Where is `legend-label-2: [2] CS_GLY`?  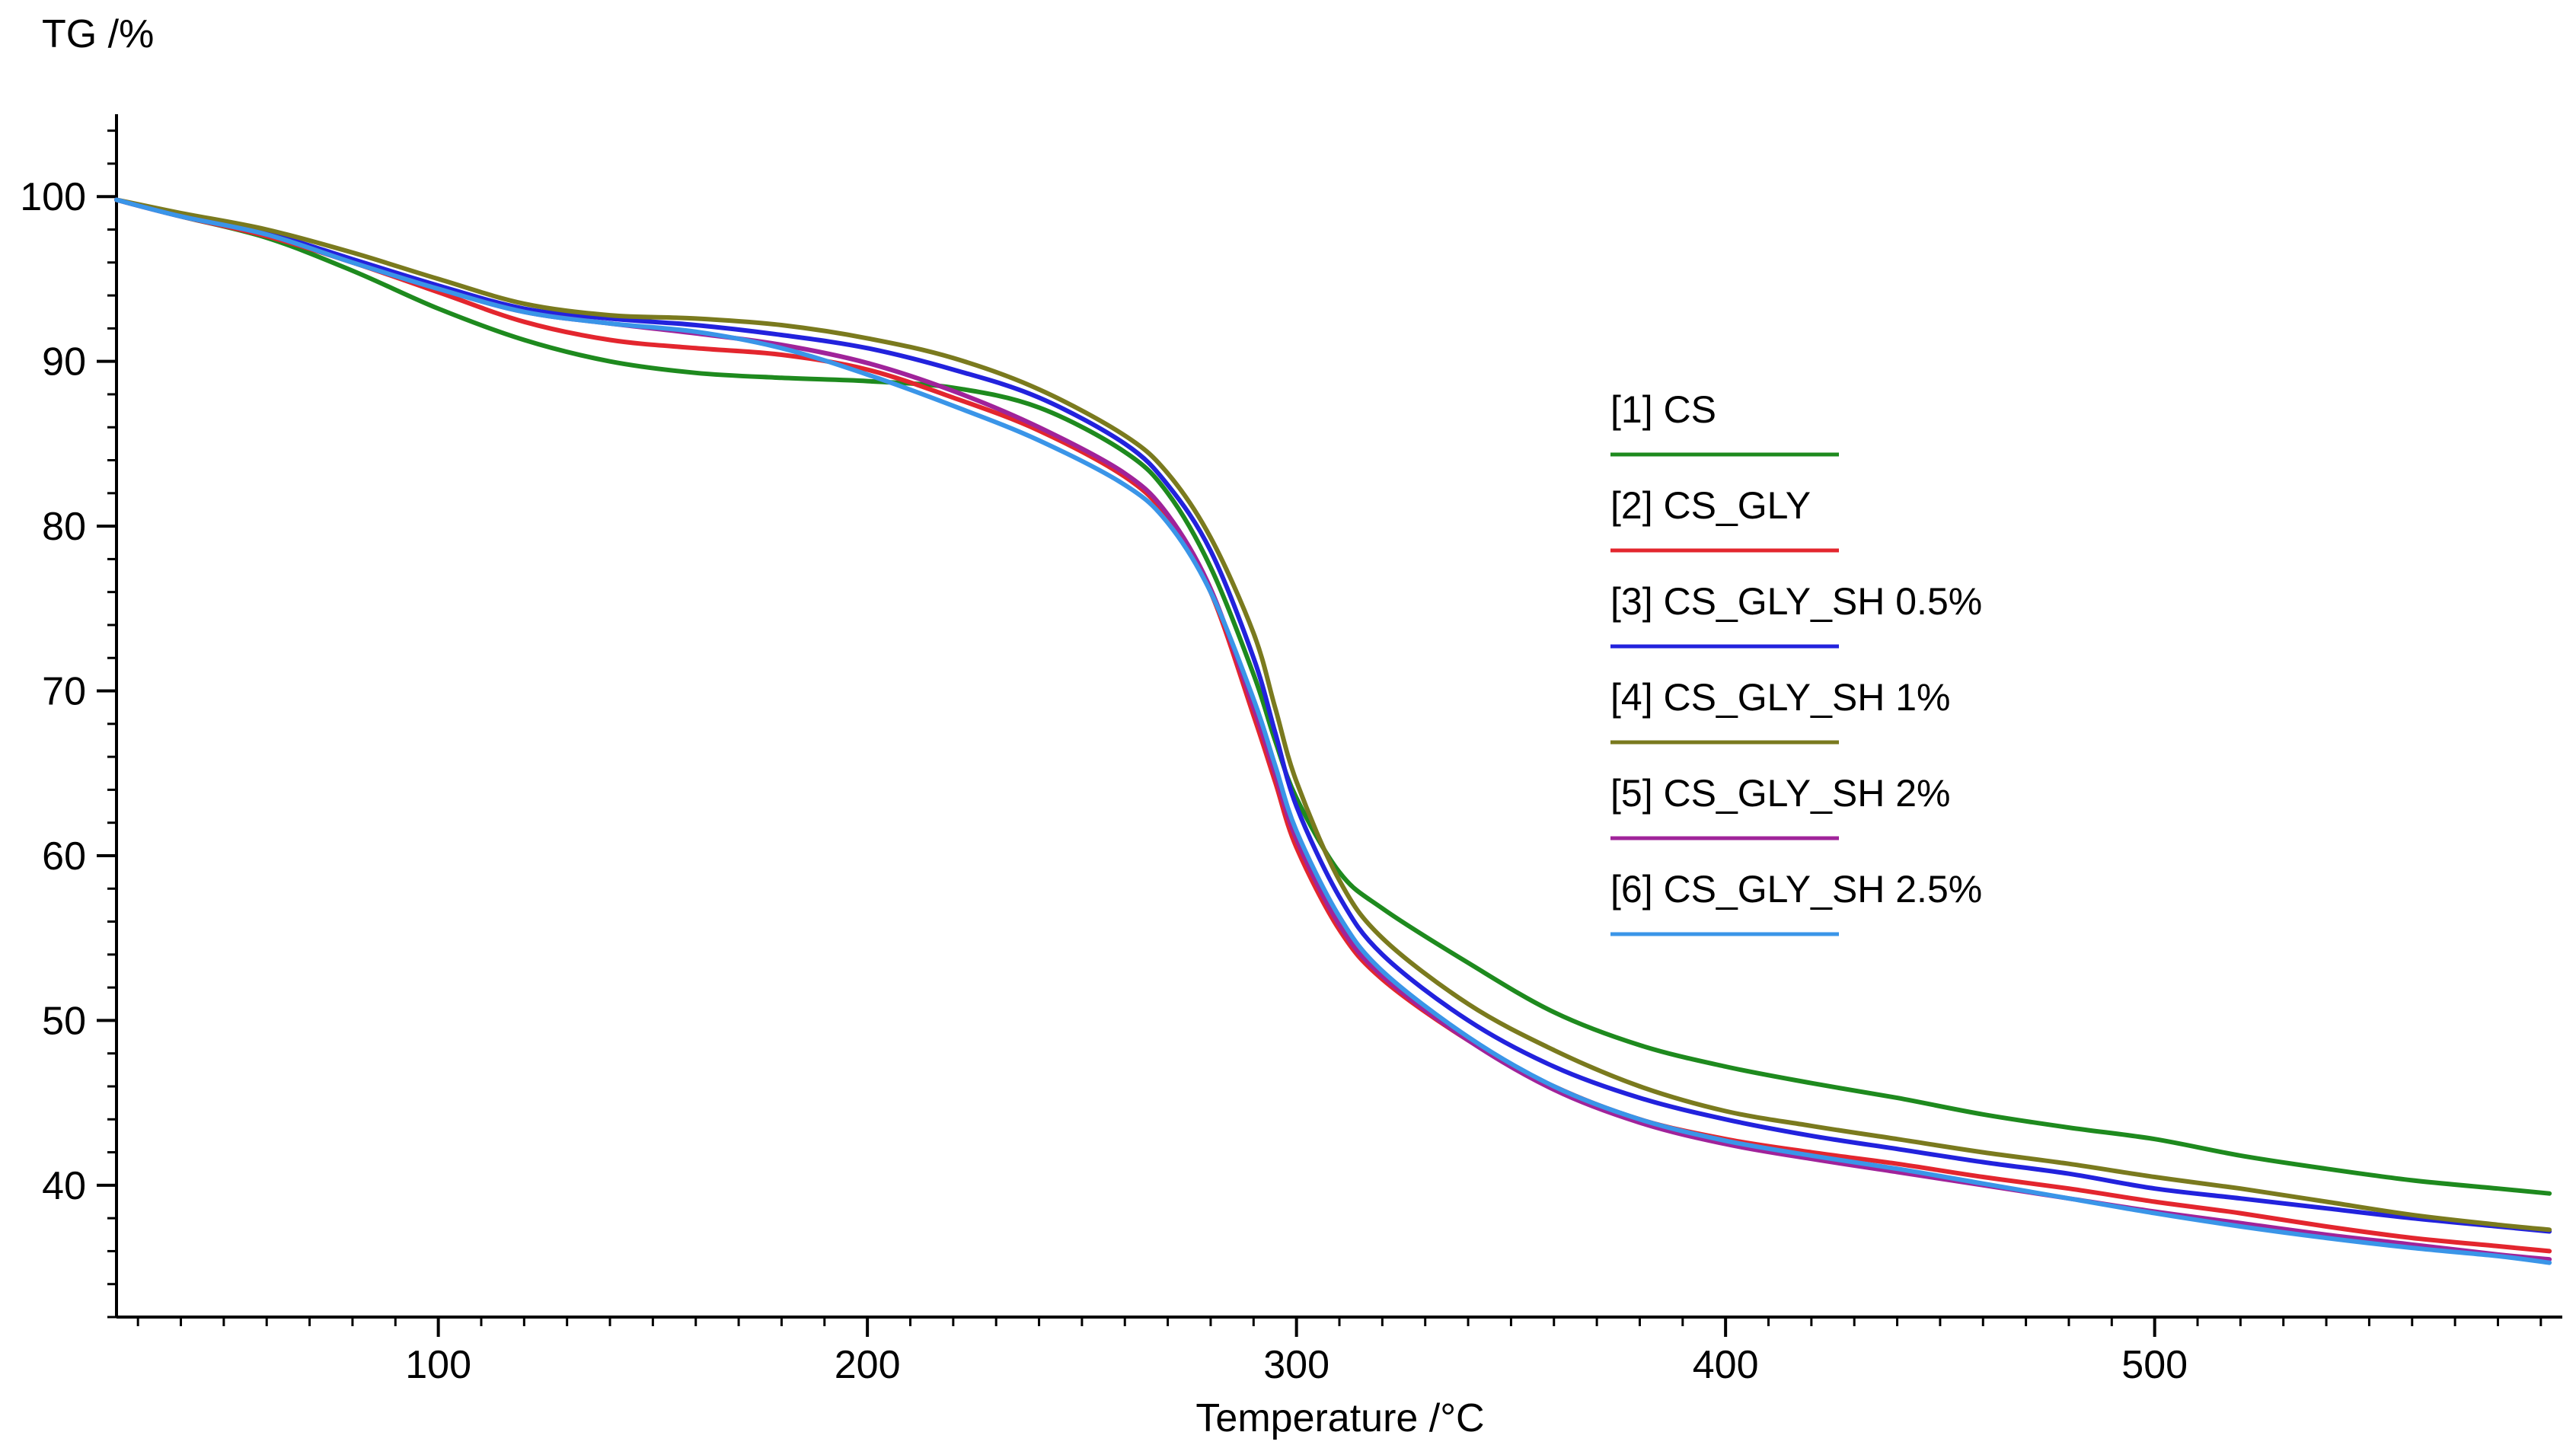 legend-label-2: [2] CS_GLY is located at coordinates (1710, 505).